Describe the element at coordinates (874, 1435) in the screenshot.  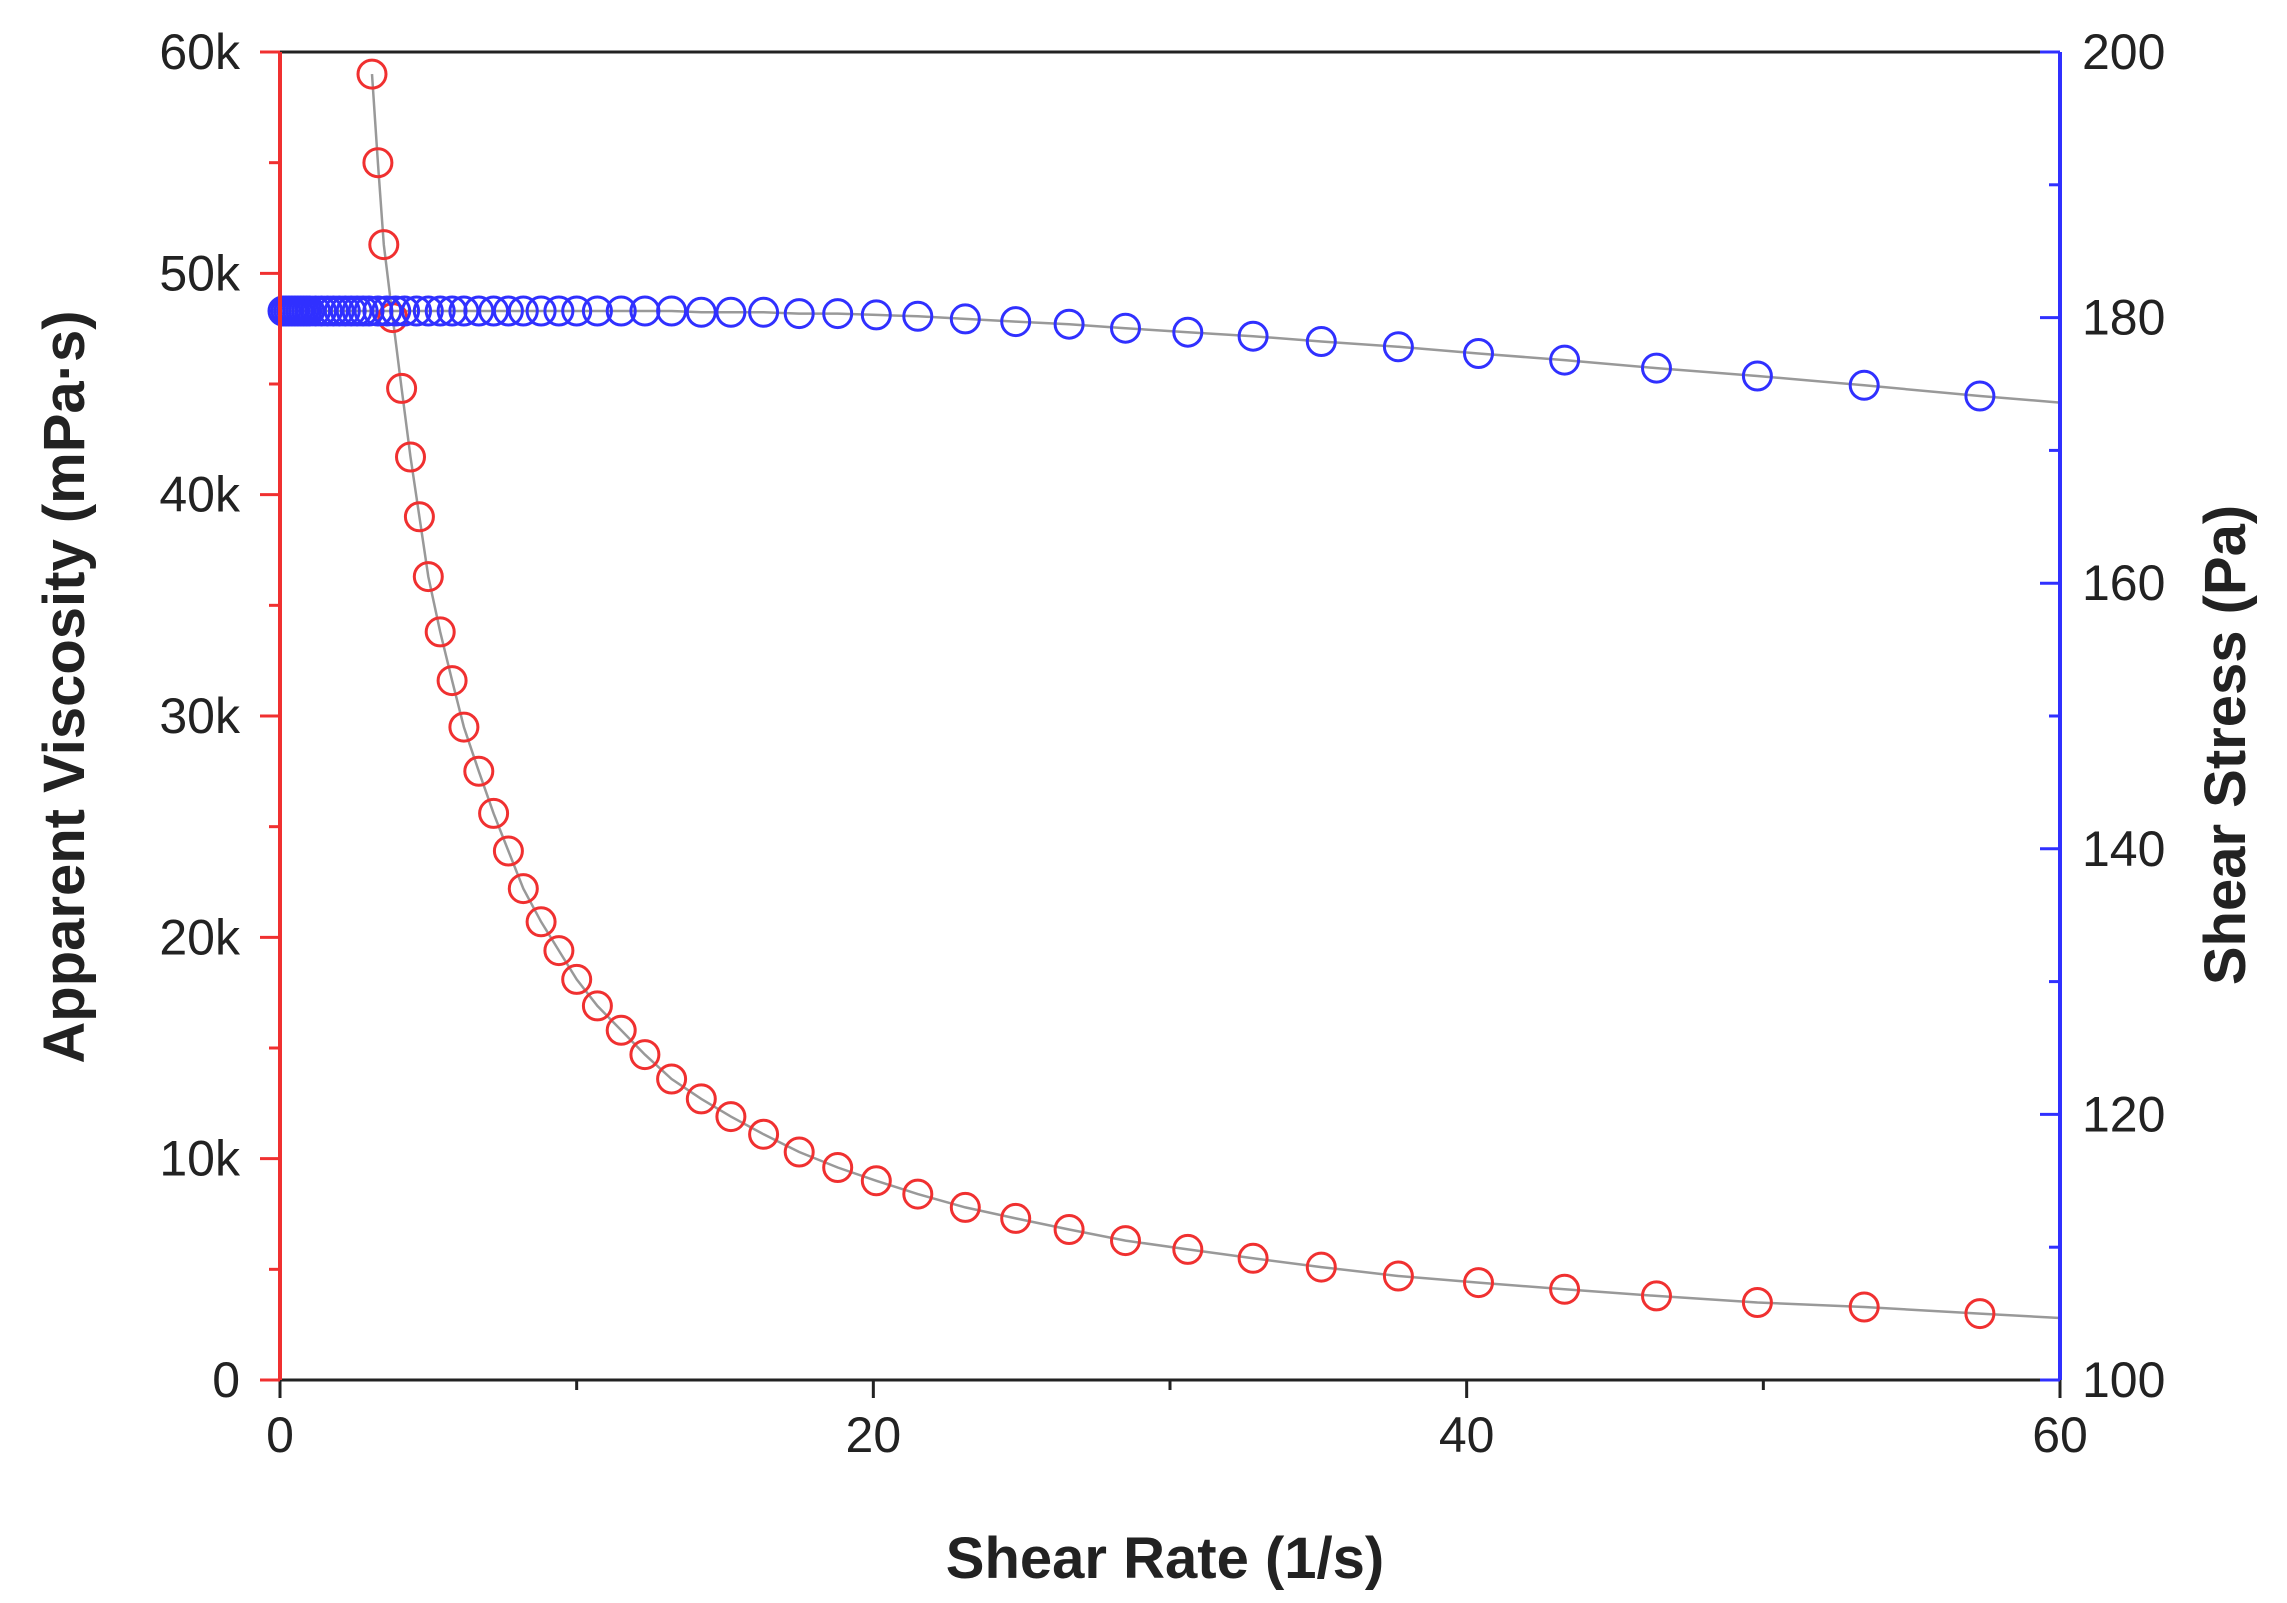
I see `x-tick-label: 20` at that location.